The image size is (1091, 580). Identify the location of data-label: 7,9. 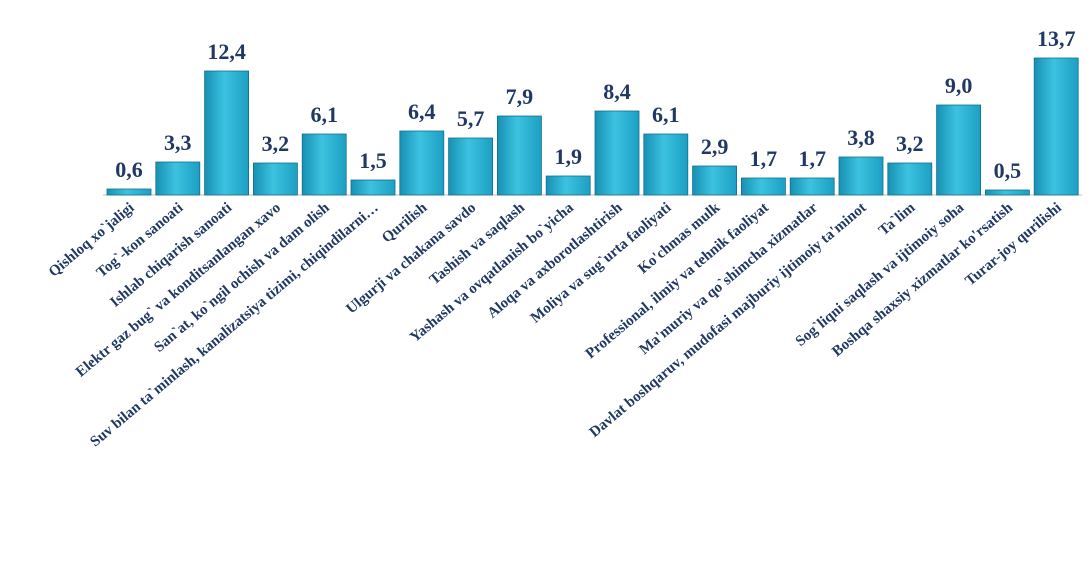
(520, 96).